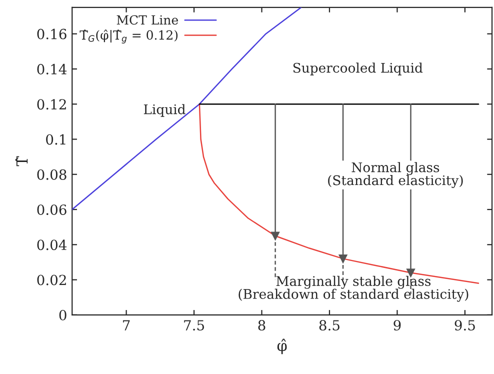  What do you see at coordinates (52, 245) in the screenshot?
I see `y-tick-label: 0.04` at bounding box center [52, 245].